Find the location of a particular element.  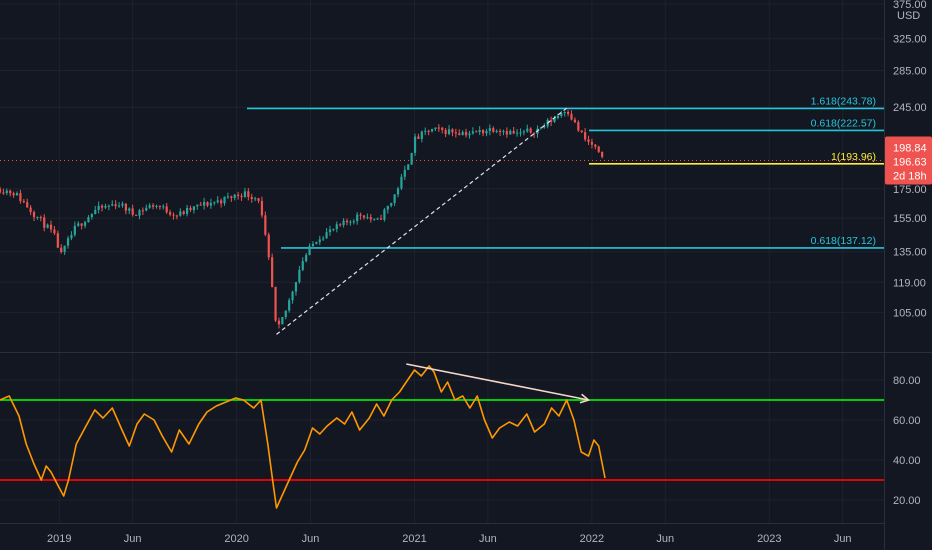

fib-level-label: 0.618(137.12) is located at coordinates (843, 241).